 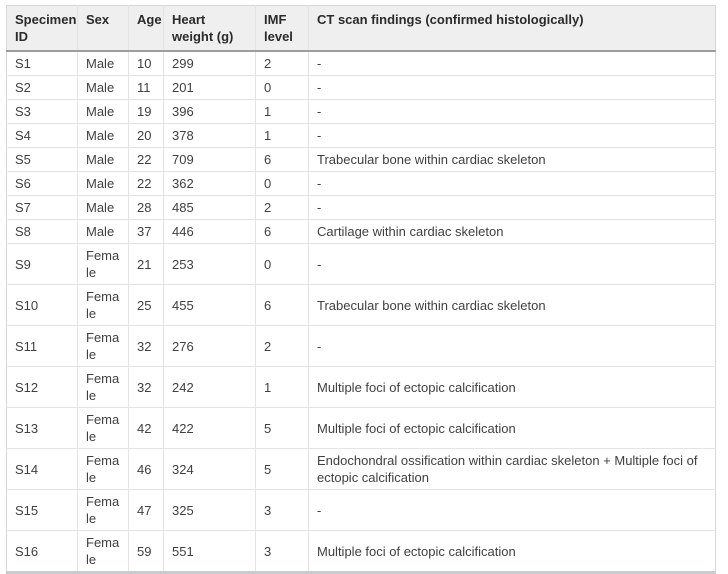 What do you see at coordinates (42, 135) in the screenshot?
I see `cell-id: S4` at bounding box center [42, 135].